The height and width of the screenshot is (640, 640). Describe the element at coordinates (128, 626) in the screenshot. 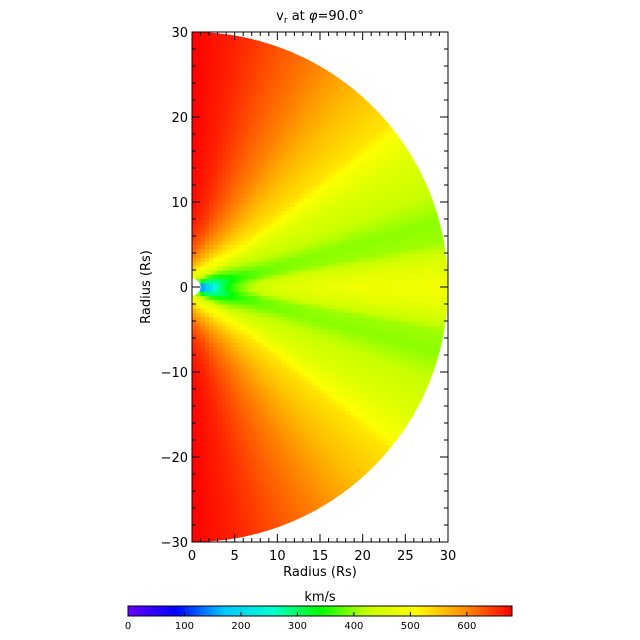

I see `colorbar-tick-label: 0` at that location.